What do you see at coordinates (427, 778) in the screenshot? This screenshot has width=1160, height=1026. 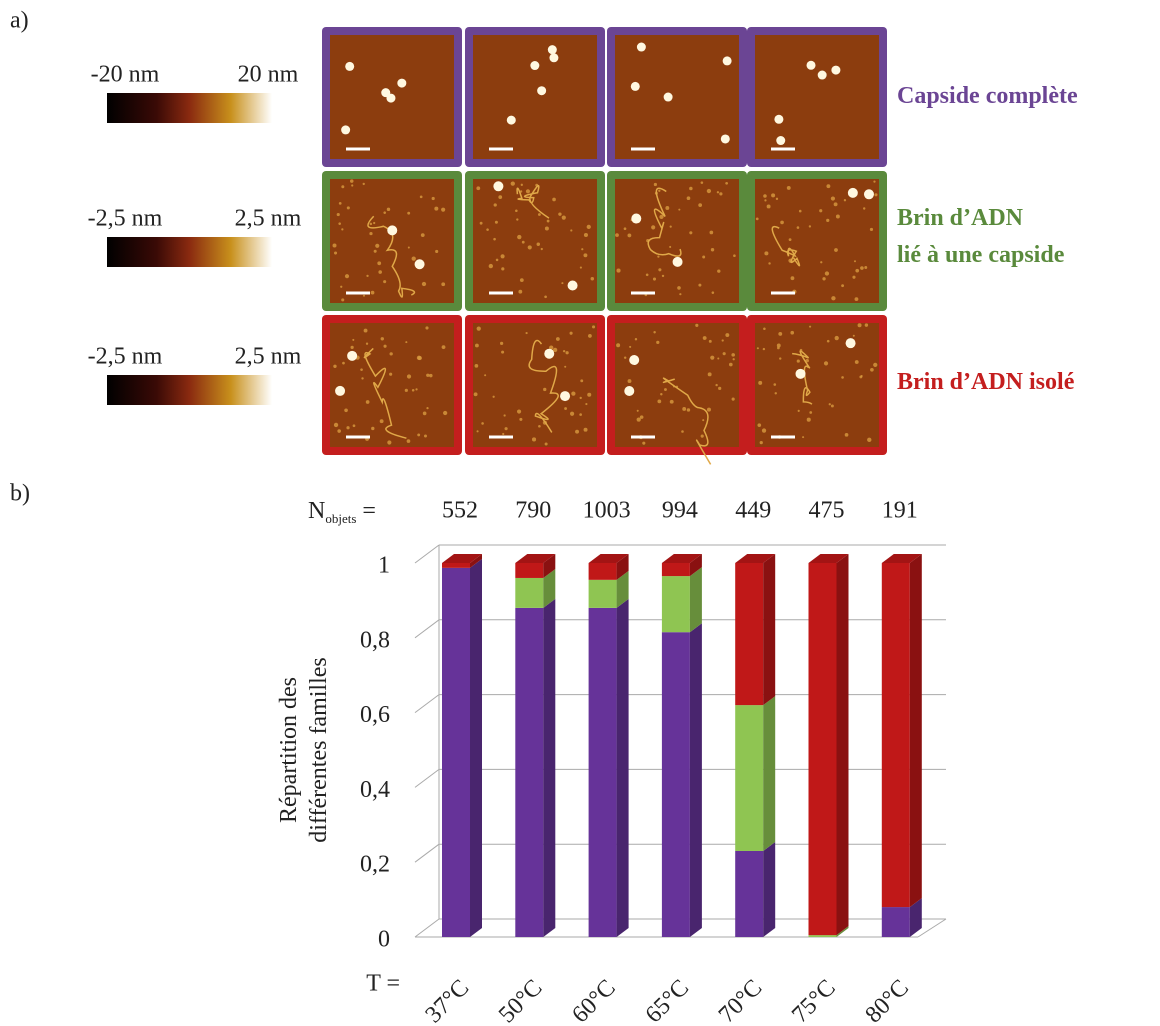 I see `grid-line-side` at bounding box center [427, 778].